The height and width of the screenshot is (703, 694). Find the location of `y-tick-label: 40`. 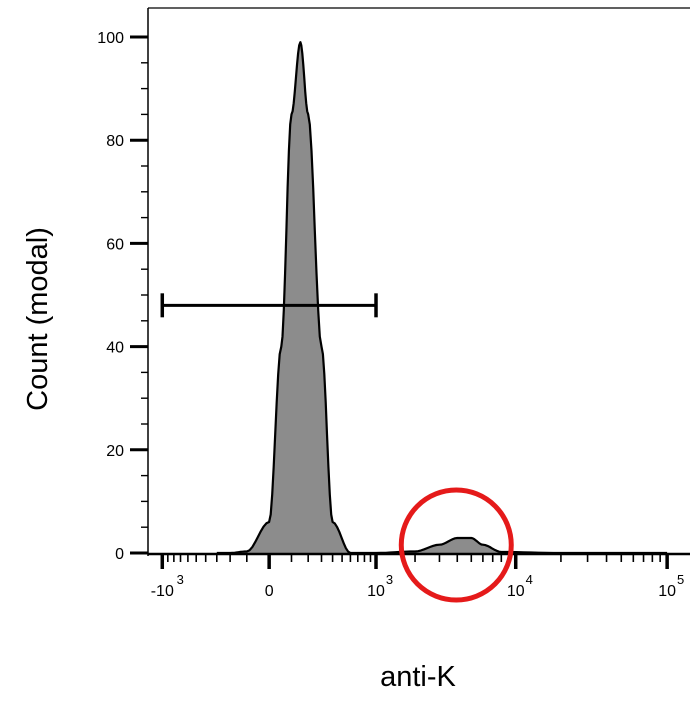

y-tick-label: 40 is located at coordinates (115, 348).